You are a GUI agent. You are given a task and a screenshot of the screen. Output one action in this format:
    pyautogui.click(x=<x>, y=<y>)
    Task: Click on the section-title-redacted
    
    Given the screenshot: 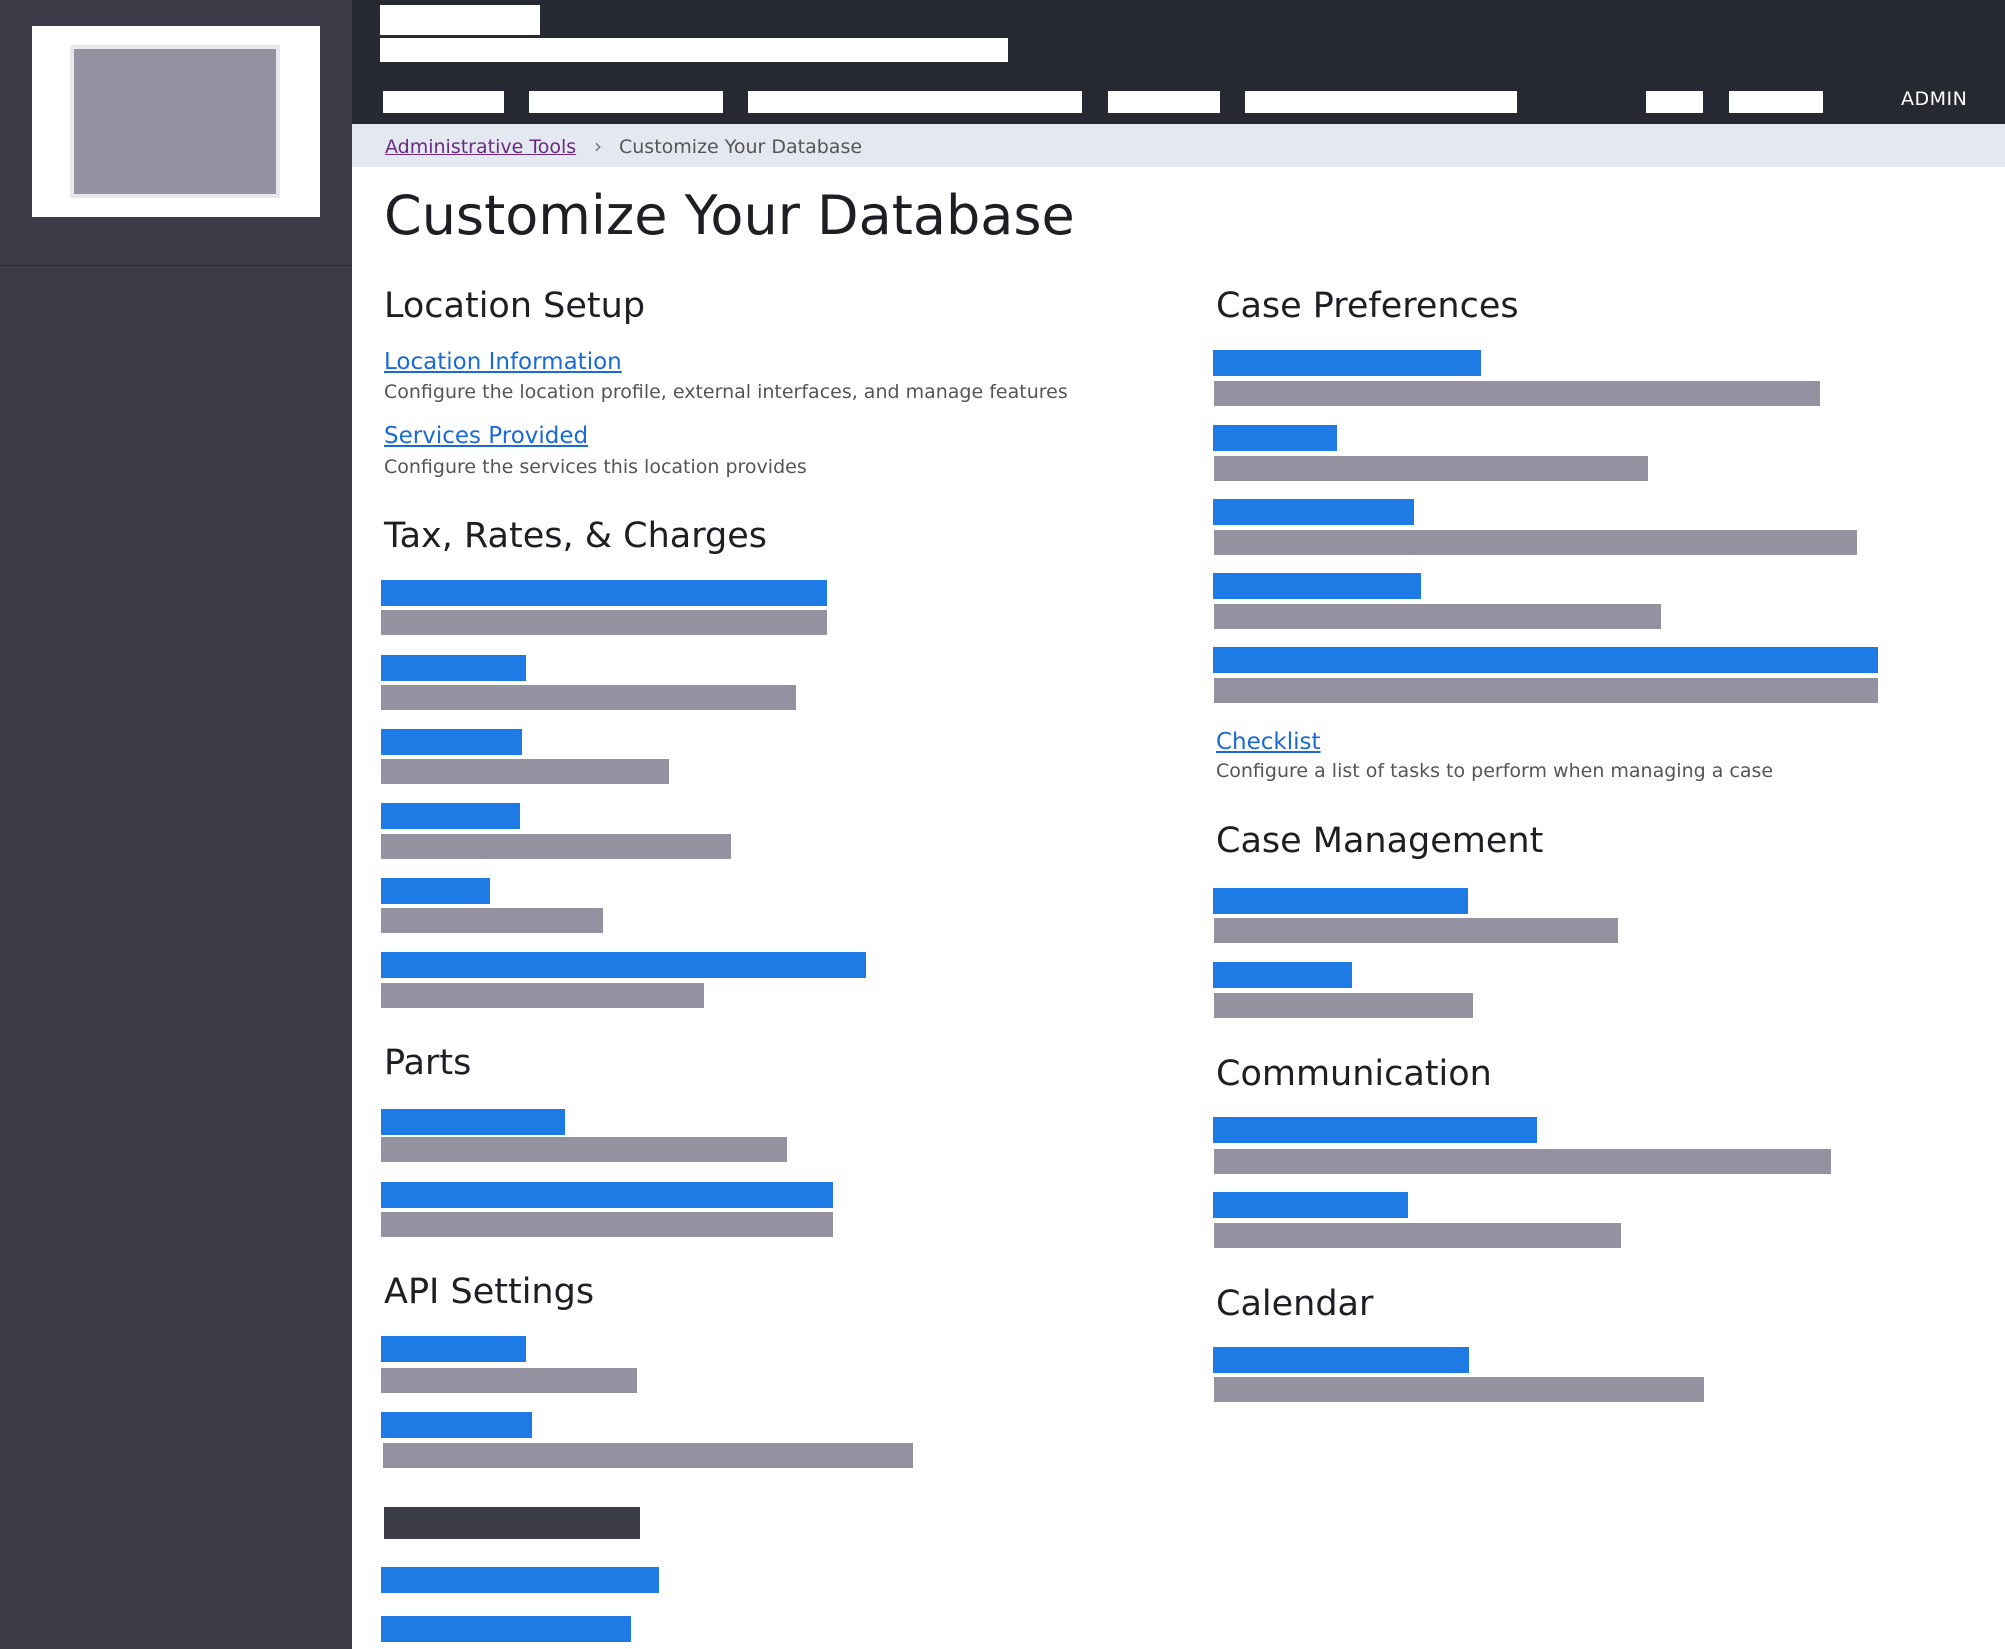 What is the action you would take?
    pyautogui.click(x=512, y=1523)
    